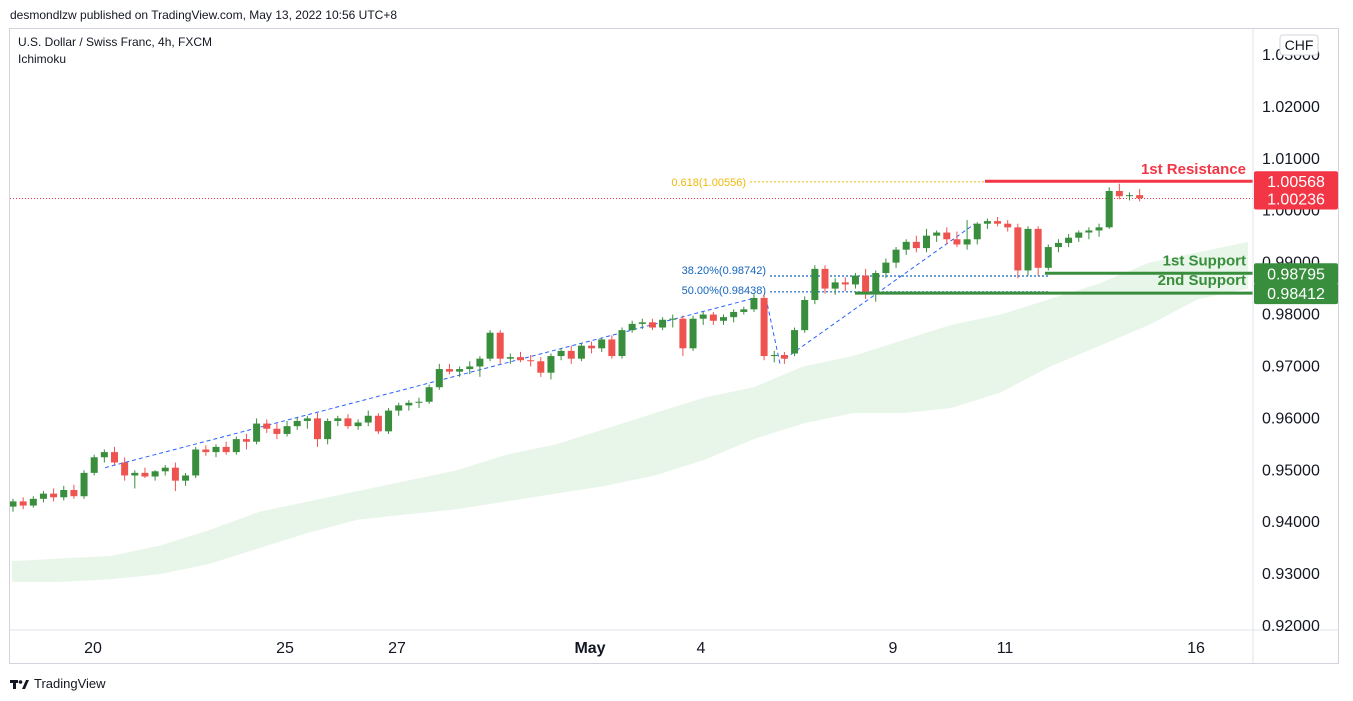  What do you see at coordinates (880, 291) in the screenshot?
I see `trendline-upper` at bounding box center [880, 291].